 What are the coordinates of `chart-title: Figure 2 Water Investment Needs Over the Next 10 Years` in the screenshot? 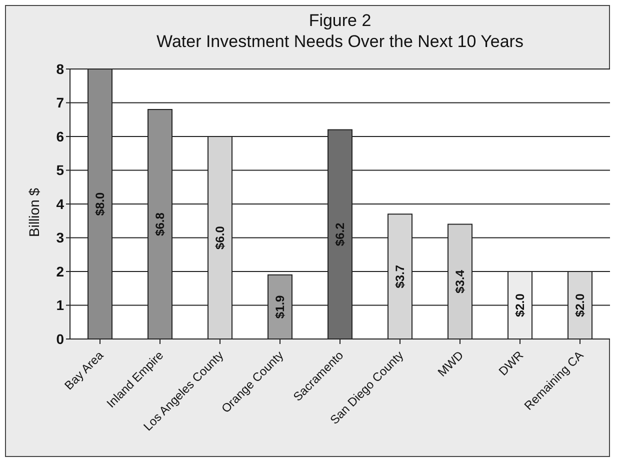 It's located at (340, 31).